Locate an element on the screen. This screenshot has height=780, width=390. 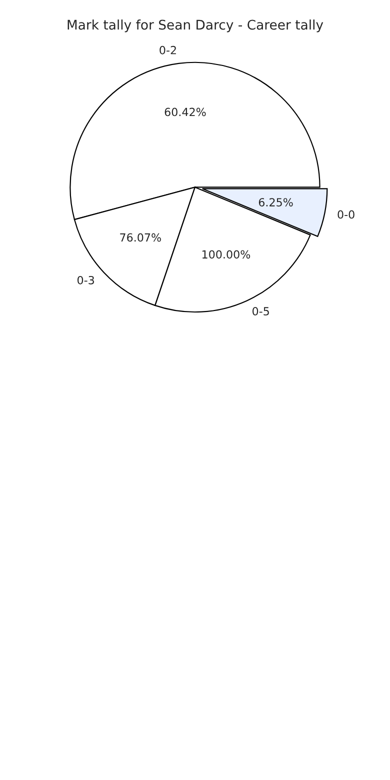
text: 60.42% is located at coordinates (185, 112).